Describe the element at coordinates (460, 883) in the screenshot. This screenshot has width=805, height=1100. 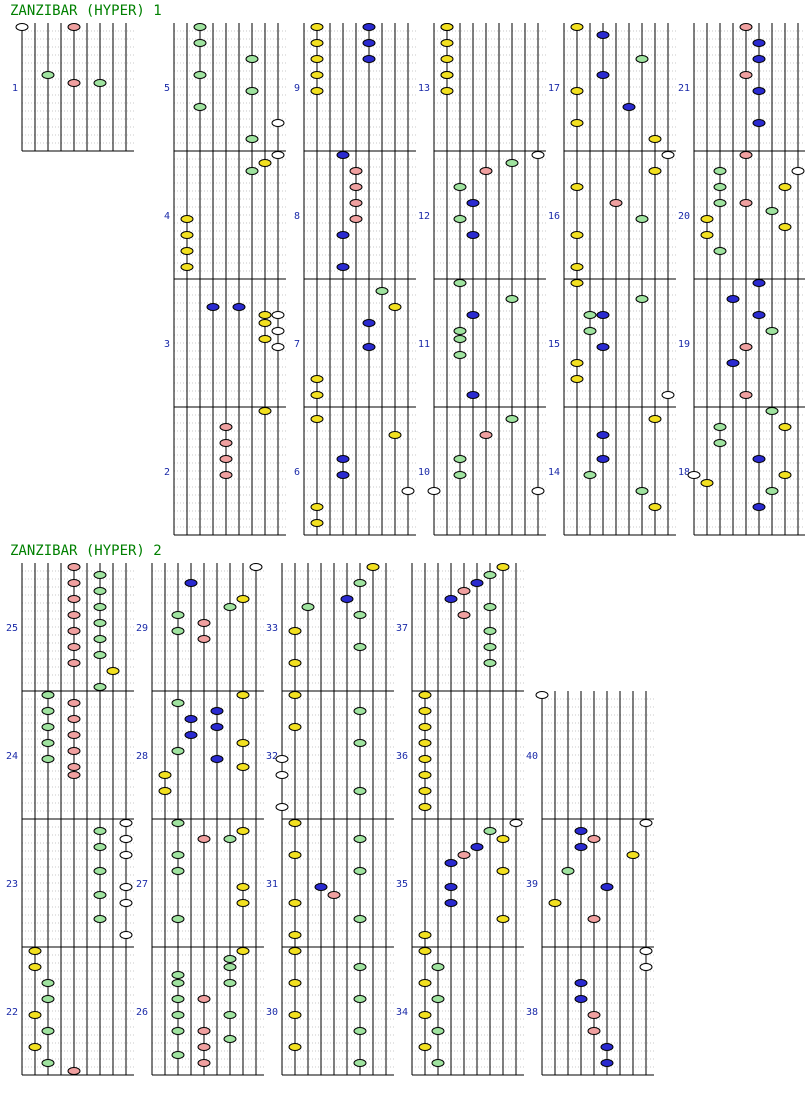
I see `measure-35: 35` at that location.